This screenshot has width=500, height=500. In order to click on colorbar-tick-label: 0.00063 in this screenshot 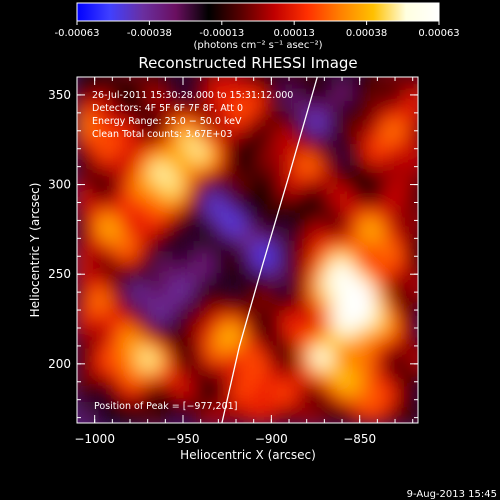, I will do `click(438, 33)`.